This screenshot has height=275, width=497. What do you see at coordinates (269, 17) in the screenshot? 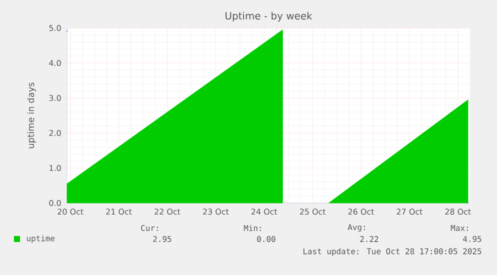
I see `chart-title: Uptime - by week` at bounding box center [269, 17].